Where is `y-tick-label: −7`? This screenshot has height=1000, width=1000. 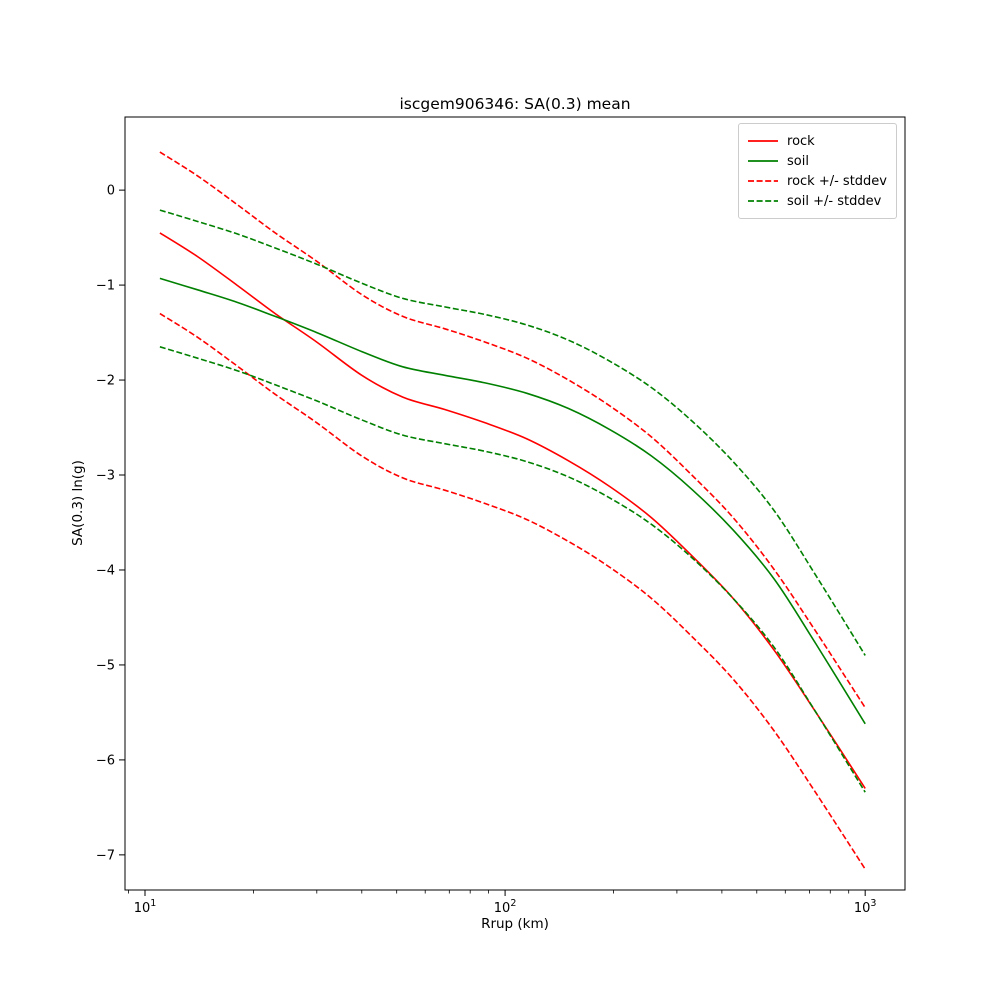
y-tick-label: −7 is located at coordinates (105, 855).